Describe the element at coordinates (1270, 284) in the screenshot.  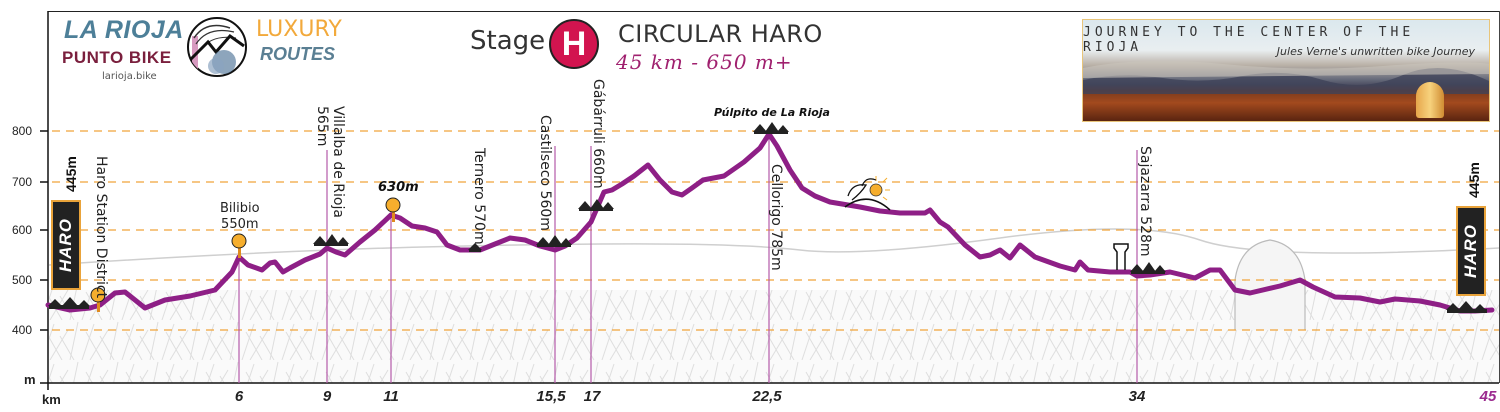
I see `guardaviñas-hut-sketch` at that location.